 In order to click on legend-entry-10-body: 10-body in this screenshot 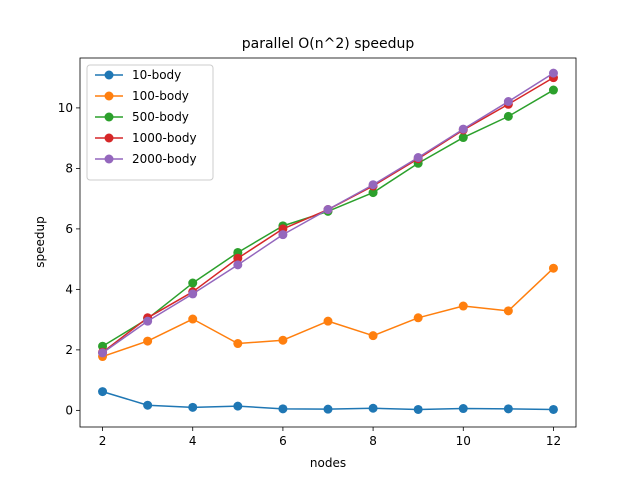, I will do `click(138, 75)`.